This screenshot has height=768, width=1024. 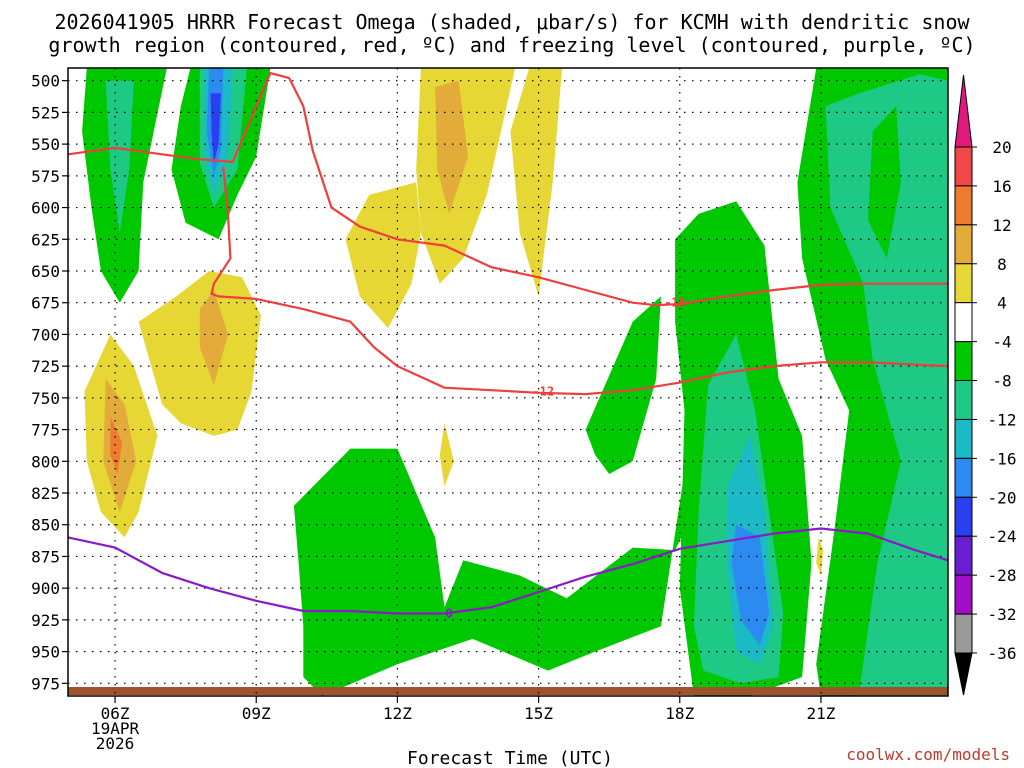 What do you see at coordinates (1001, 147) in the screenshot?
I see `colorbar-label: 20` at bounding box center [1001, 147].